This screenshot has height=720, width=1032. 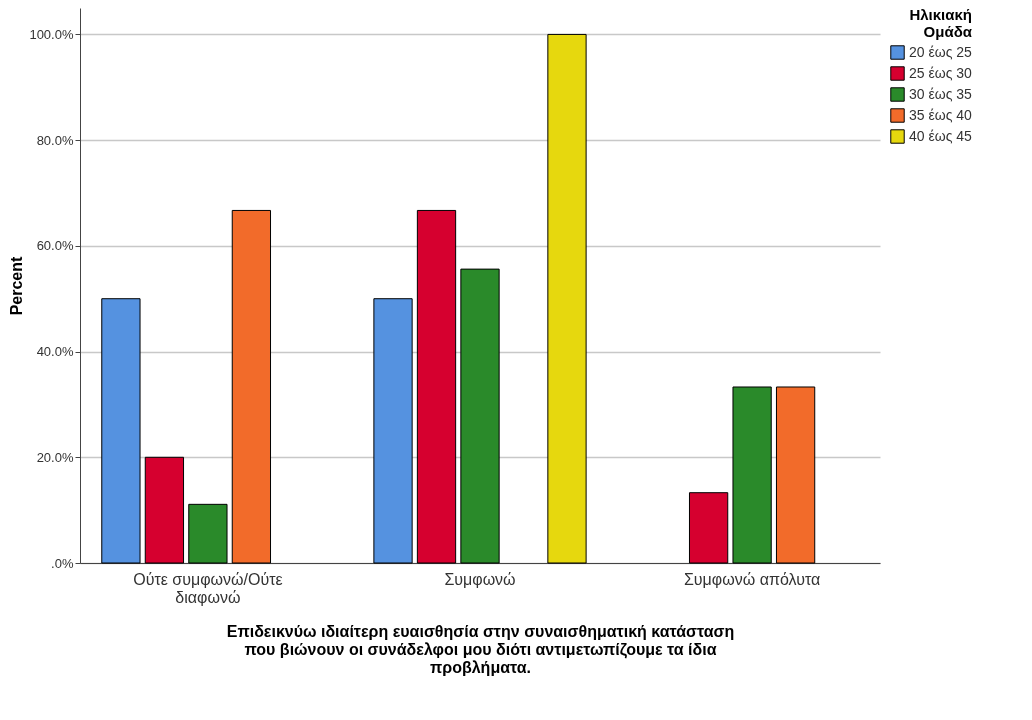 I want to click on y-tick-label: 20.0%, so click(x=55, y=457).